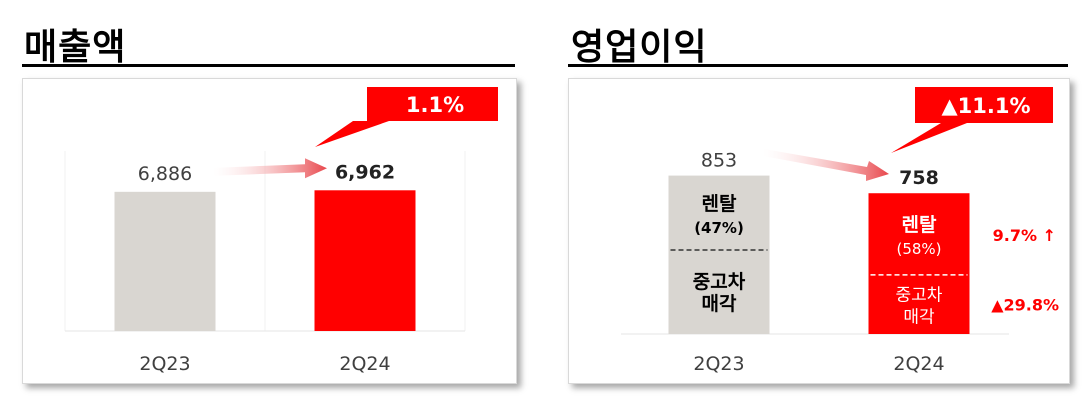 The width and height of the screenshot is (1089, 420). I want to click on revenue-title-rule, so click(268, 65).